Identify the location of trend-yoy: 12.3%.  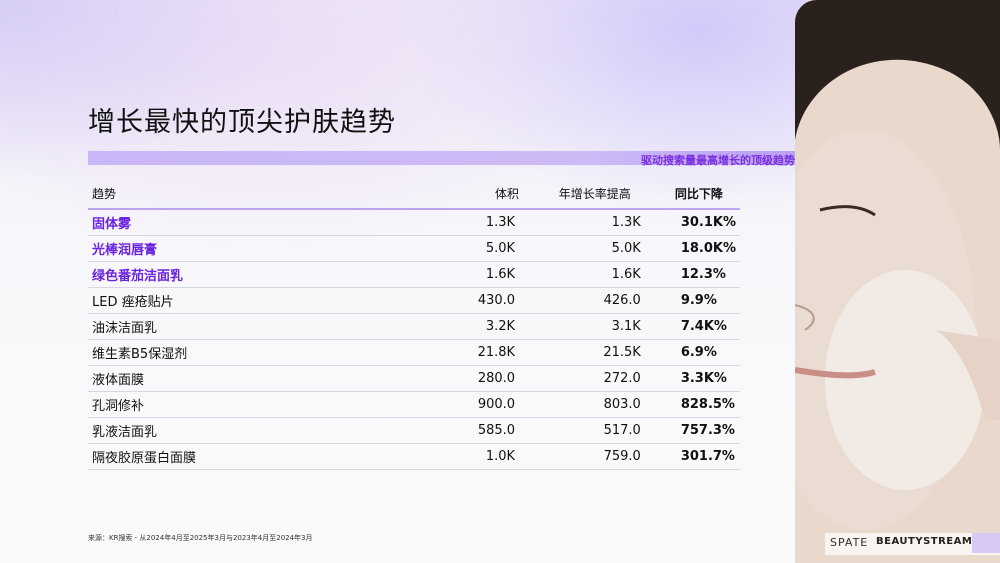
(692, 274).